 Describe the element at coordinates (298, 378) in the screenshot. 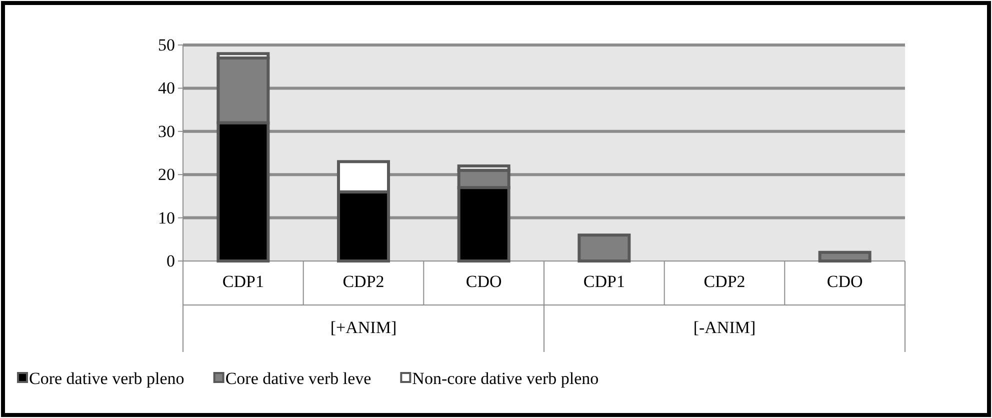

I see `legend-label: Core dative verb leve` at that location.